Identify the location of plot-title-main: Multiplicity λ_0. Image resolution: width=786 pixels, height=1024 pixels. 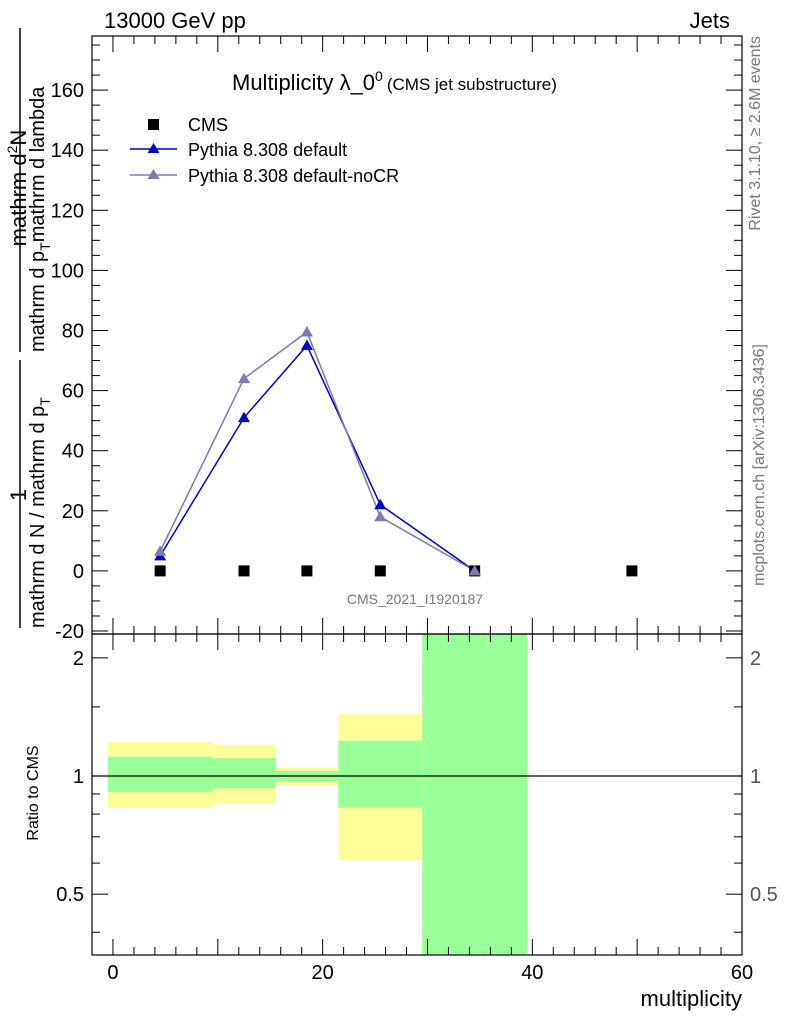
(303, 82).